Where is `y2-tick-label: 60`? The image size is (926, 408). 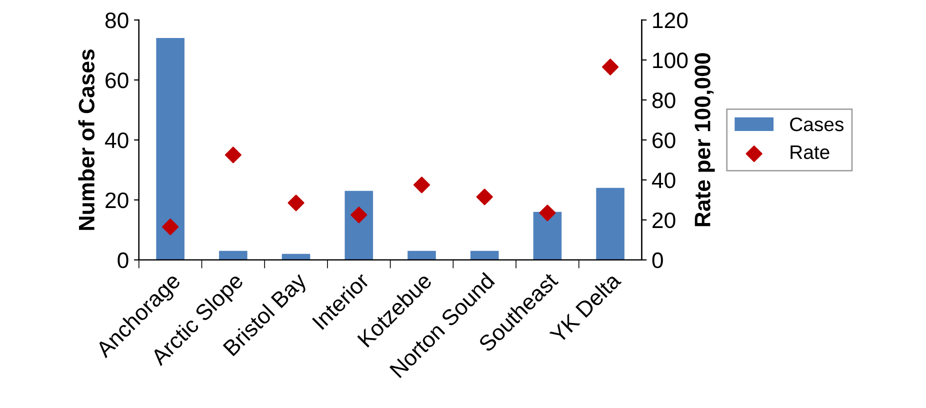 y2-tick-label: 60 is located at coordinates (664, 140).